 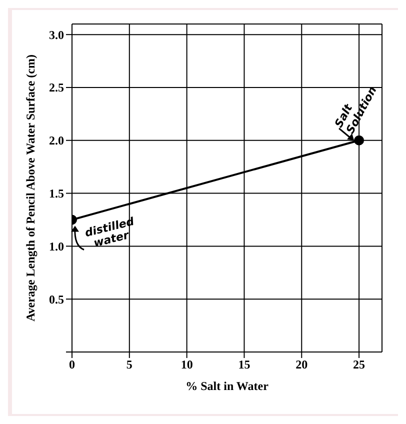 What do you see at coordinates (302, 365) in the screenshot?
I see `x-tick-label: 20` at bounding box center [302, 365].